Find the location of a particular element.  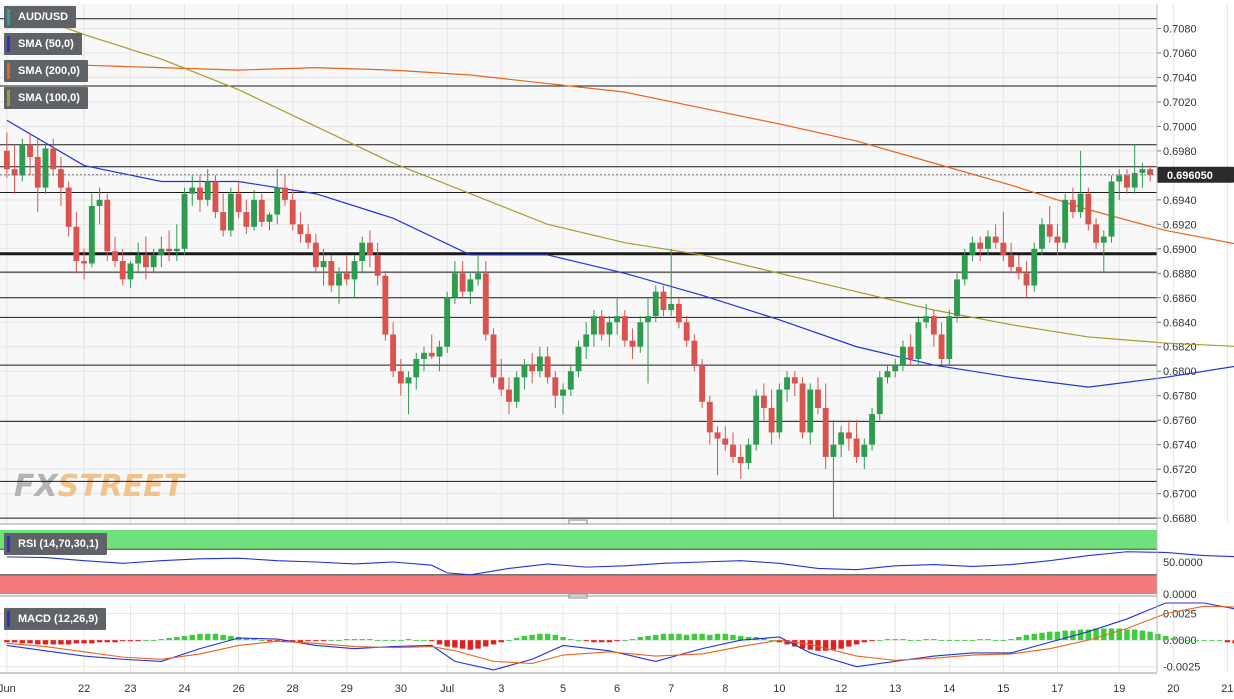

legend-sma50: SMA (50,0) is located at coordinates (43, 44).